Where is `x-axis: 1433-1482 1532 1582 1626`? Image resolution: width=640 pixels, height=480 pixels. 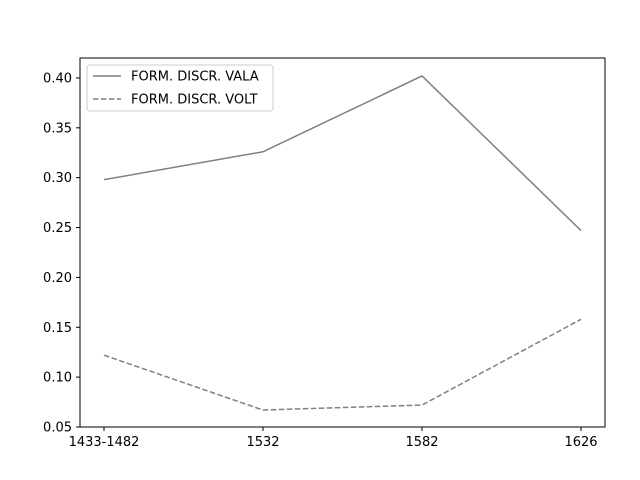
x-axis: 1433-1482 1532 1582 1626 is located at coordinates (333, 438).